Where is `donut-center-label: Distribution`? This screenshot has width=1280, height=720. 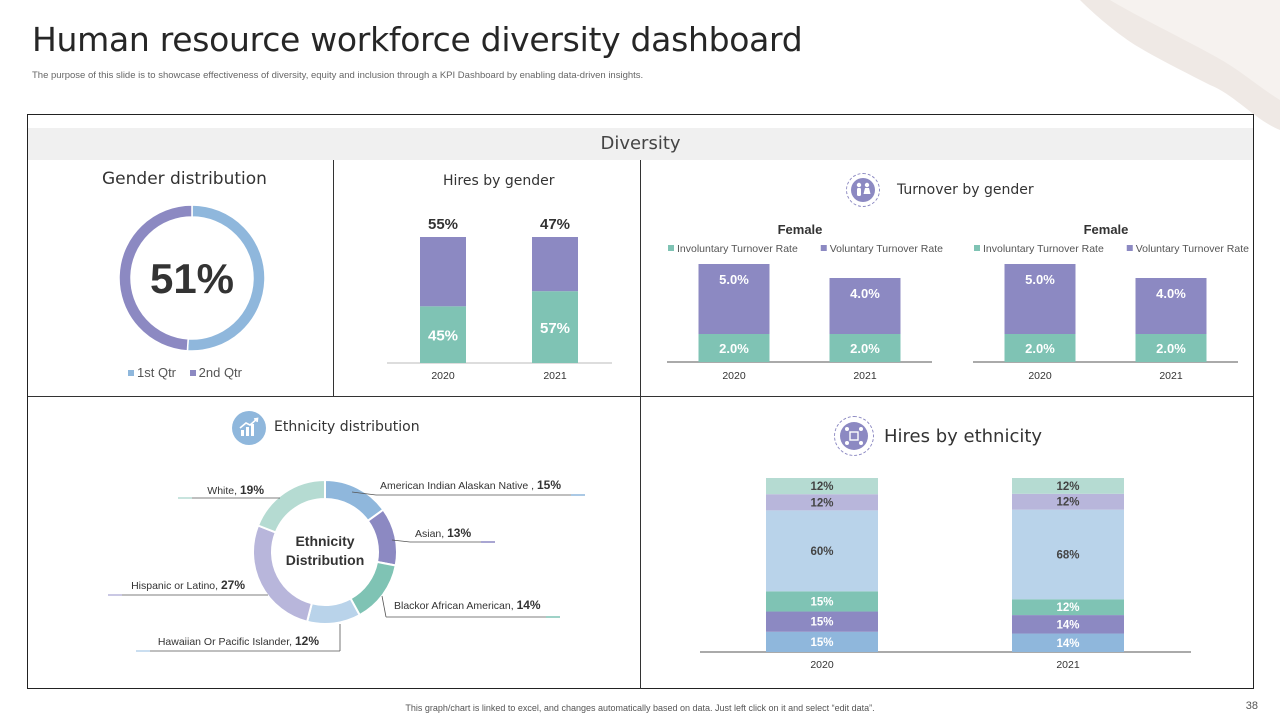 donut-center-label: Distribution is located at coordinates (325, 560).